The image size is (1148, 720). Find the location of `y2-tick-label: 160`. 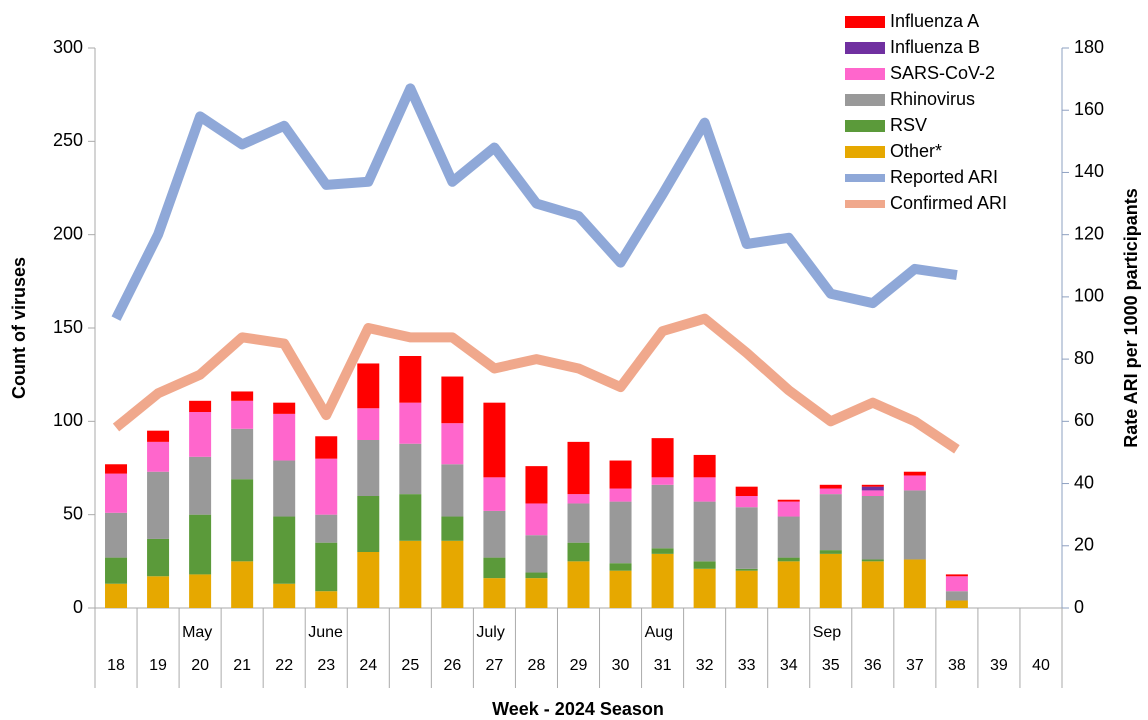

y2-tick-label: 160 is located at coordinates (1089, 109).